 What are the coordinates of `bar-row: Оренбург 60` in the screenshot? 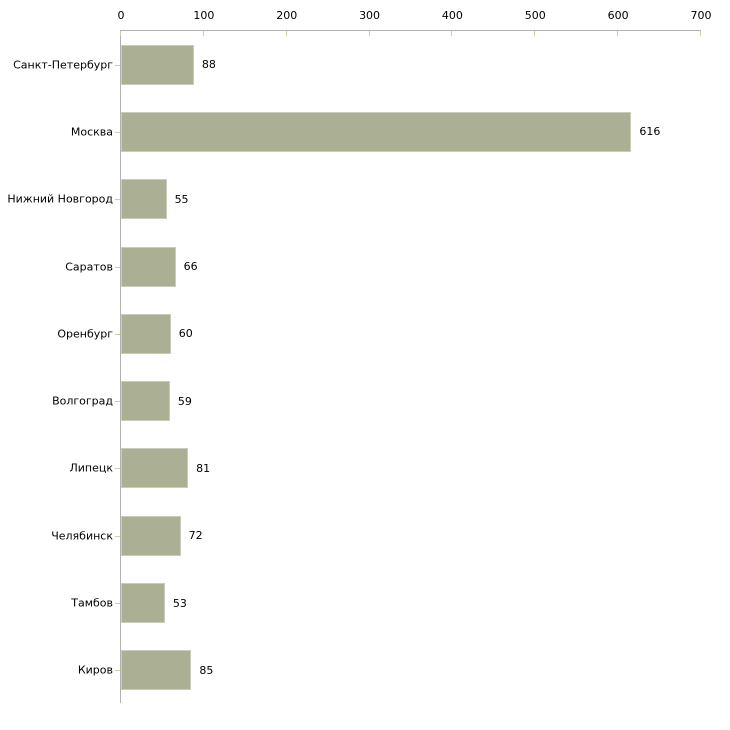 It's located at (379, 333).